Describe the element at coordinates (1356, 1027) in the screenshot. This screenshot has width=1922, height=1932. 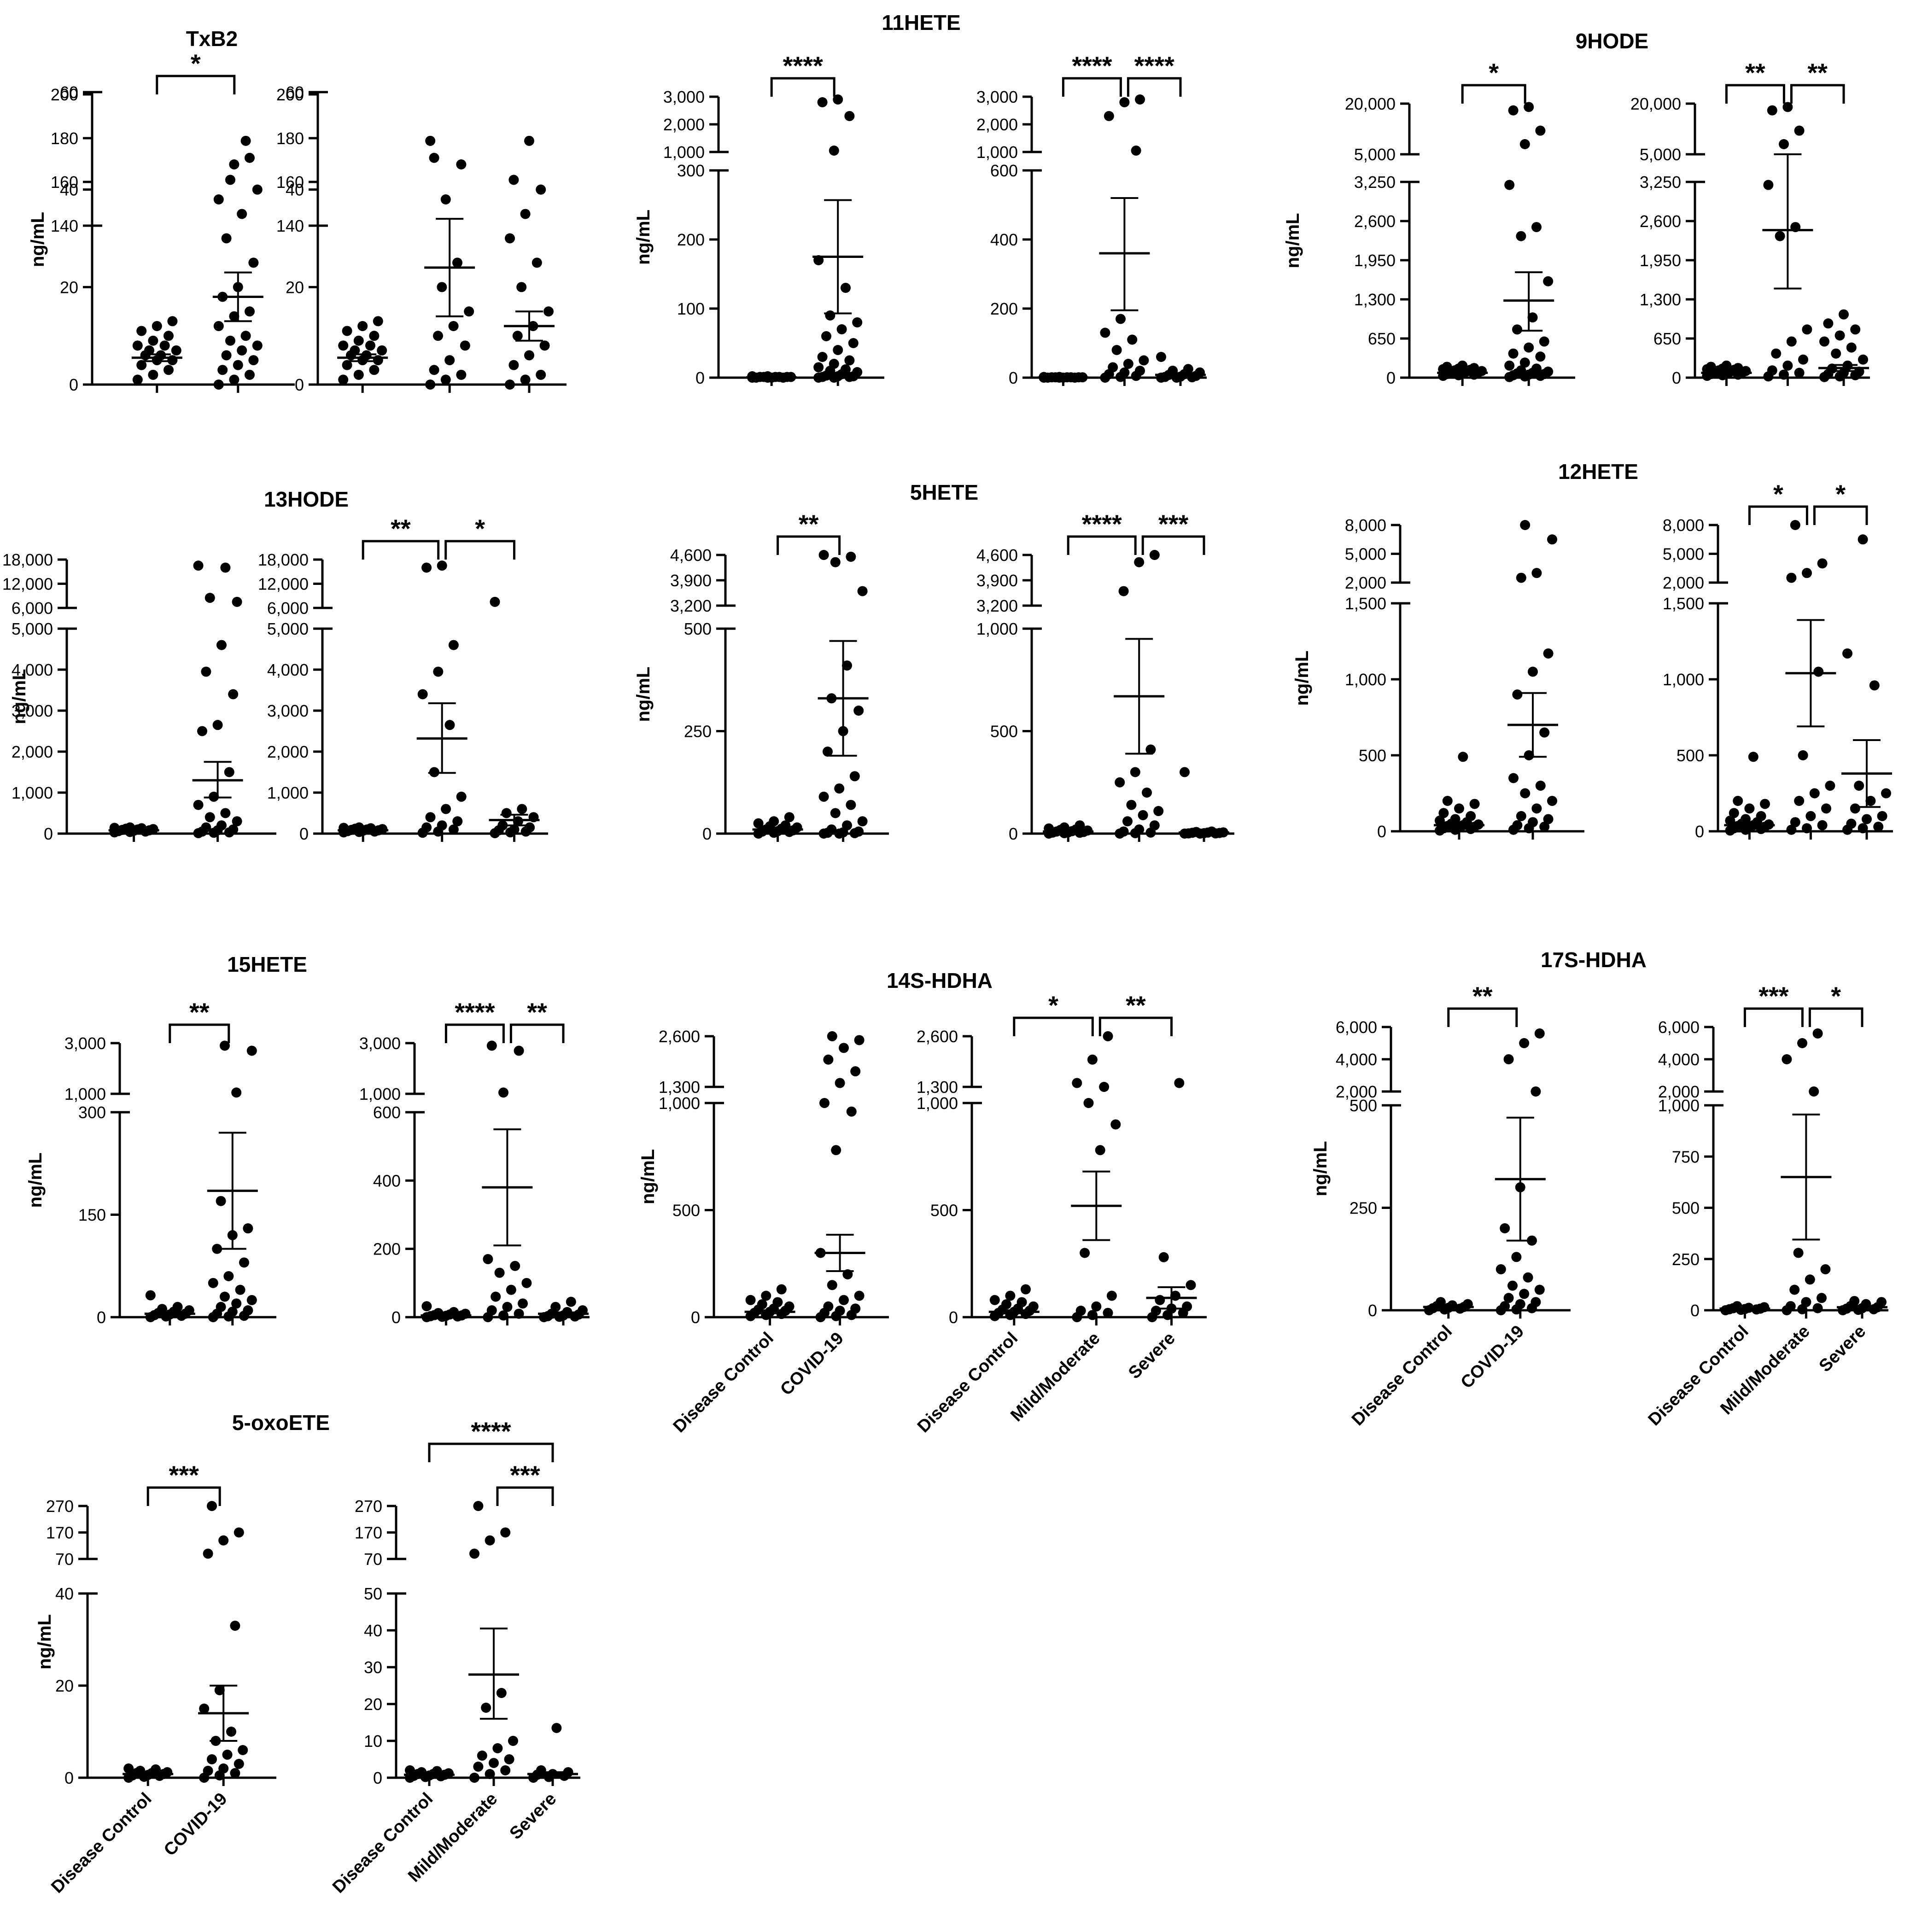
I see `y-tick-label: 6,000` at that location.